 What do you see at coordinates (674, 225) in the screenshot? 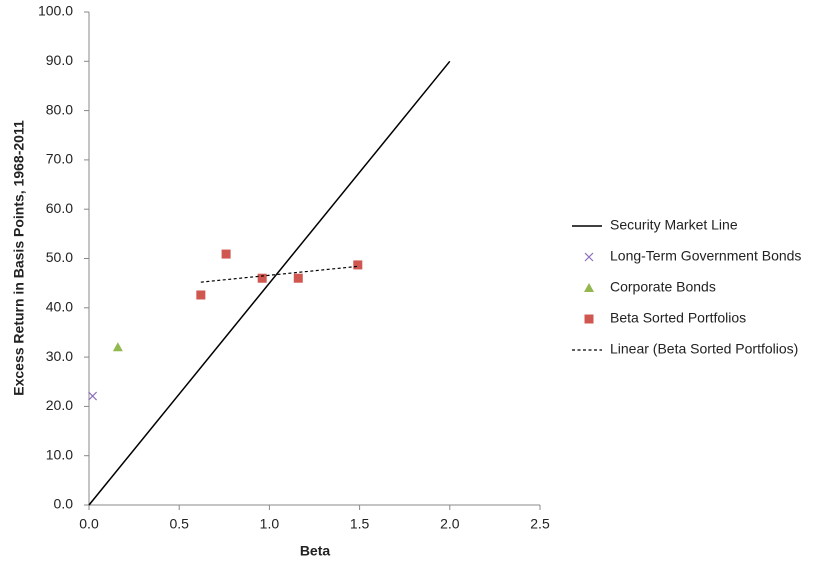
I see `legend-label: Security Market Line` at bounding box center [674, 225].